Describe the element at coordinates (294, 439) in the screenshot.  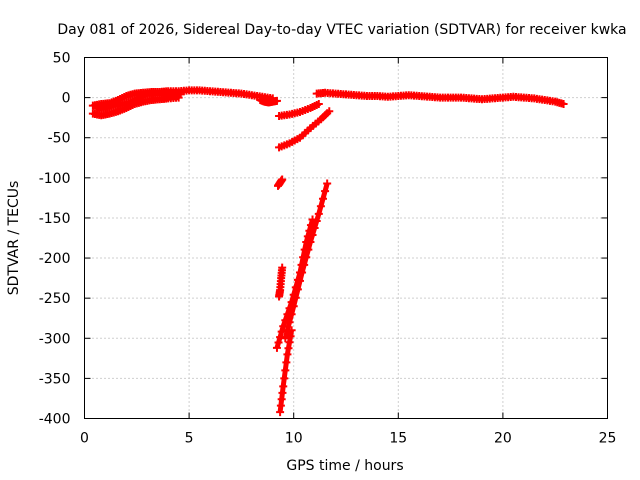
I see `x-tick-label: 10` at that location.